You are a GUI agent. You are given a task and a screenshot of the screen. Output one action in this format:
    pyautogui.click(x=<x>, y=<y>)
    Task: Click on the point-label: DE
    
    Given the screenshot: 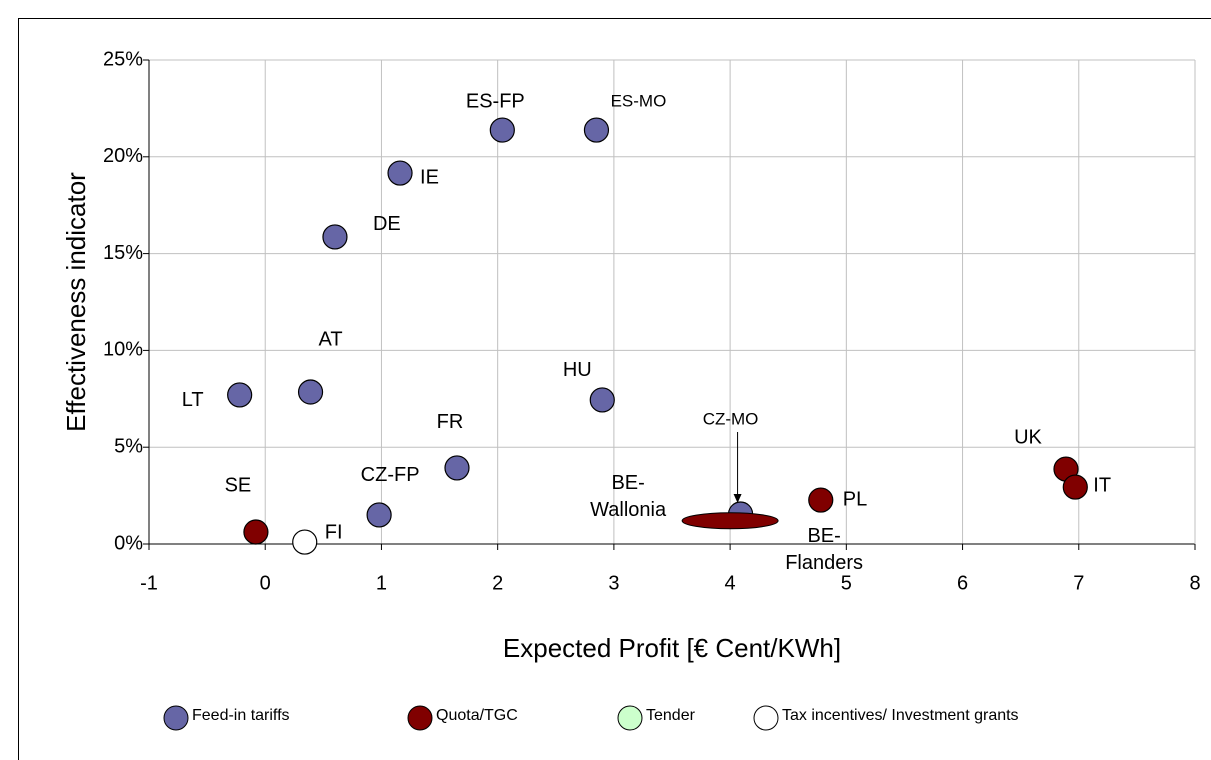 What is the action you would take?
    pyautogui.click(x=387, y=224)
    